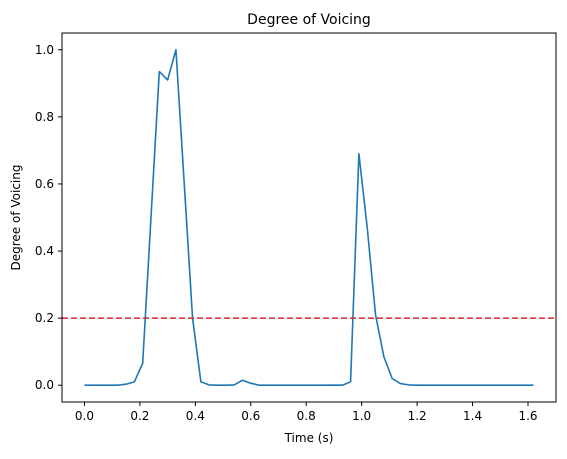 The height and width of the screenshot is (459, 567). What do you see at coordinates (44, 385) in the screenshot?
I see `y-tick-label: 0.0` at bounding box center [44, 385].